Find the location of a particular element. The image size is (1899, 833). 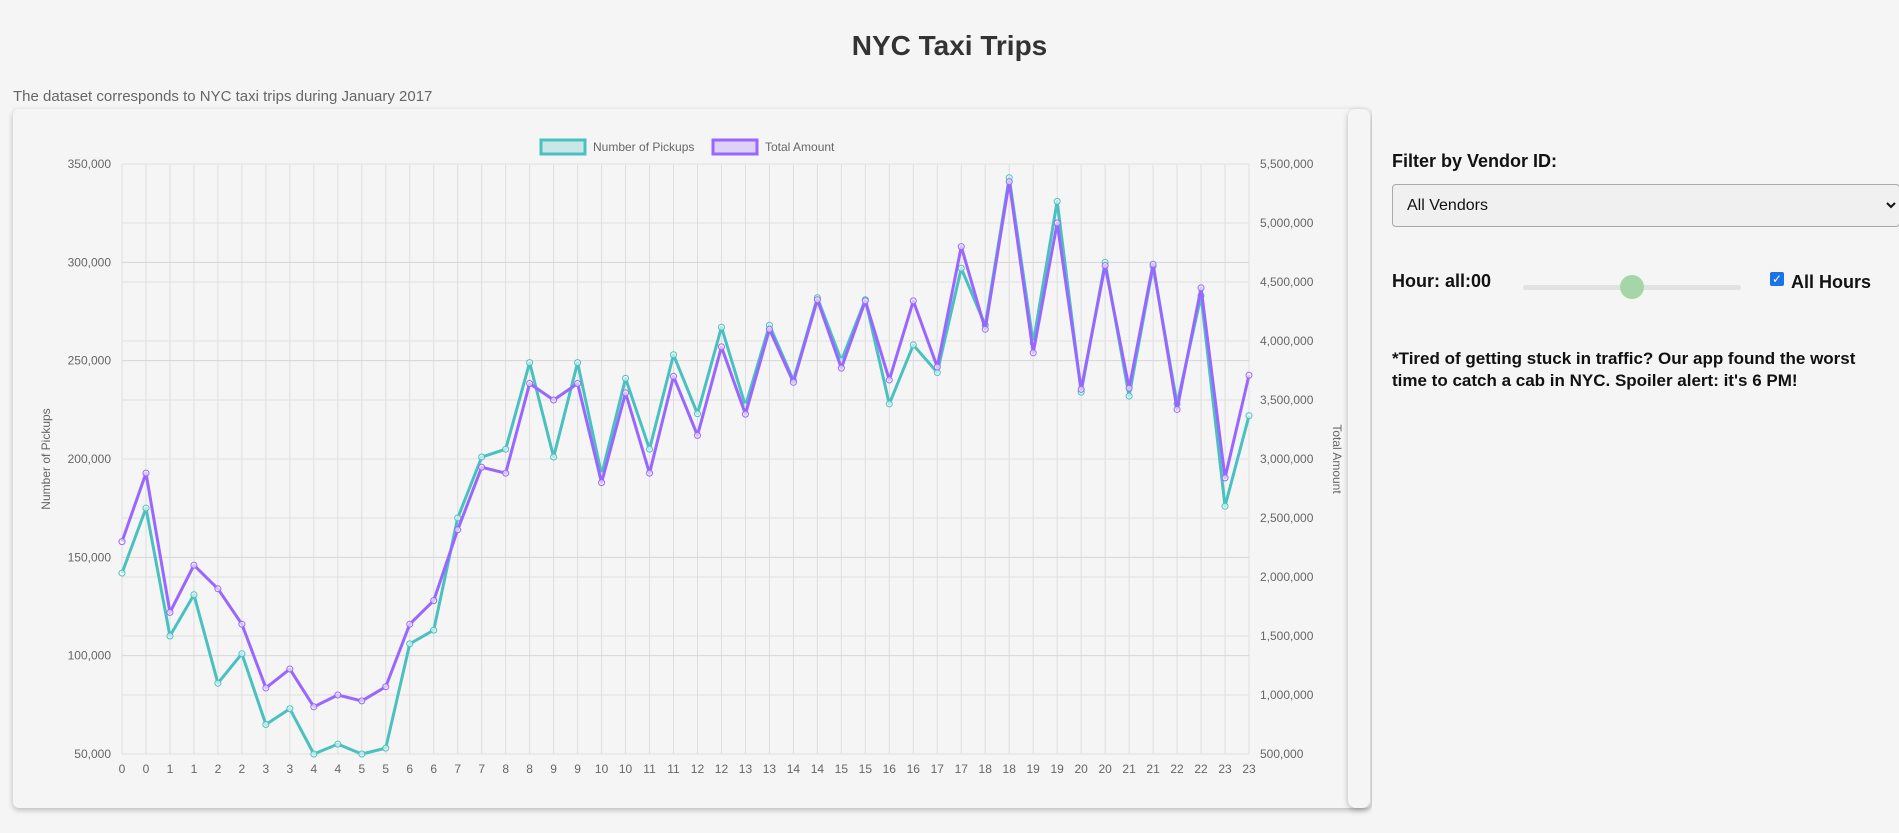

x-tick-label: 6 is located at coordinates (433, 769).